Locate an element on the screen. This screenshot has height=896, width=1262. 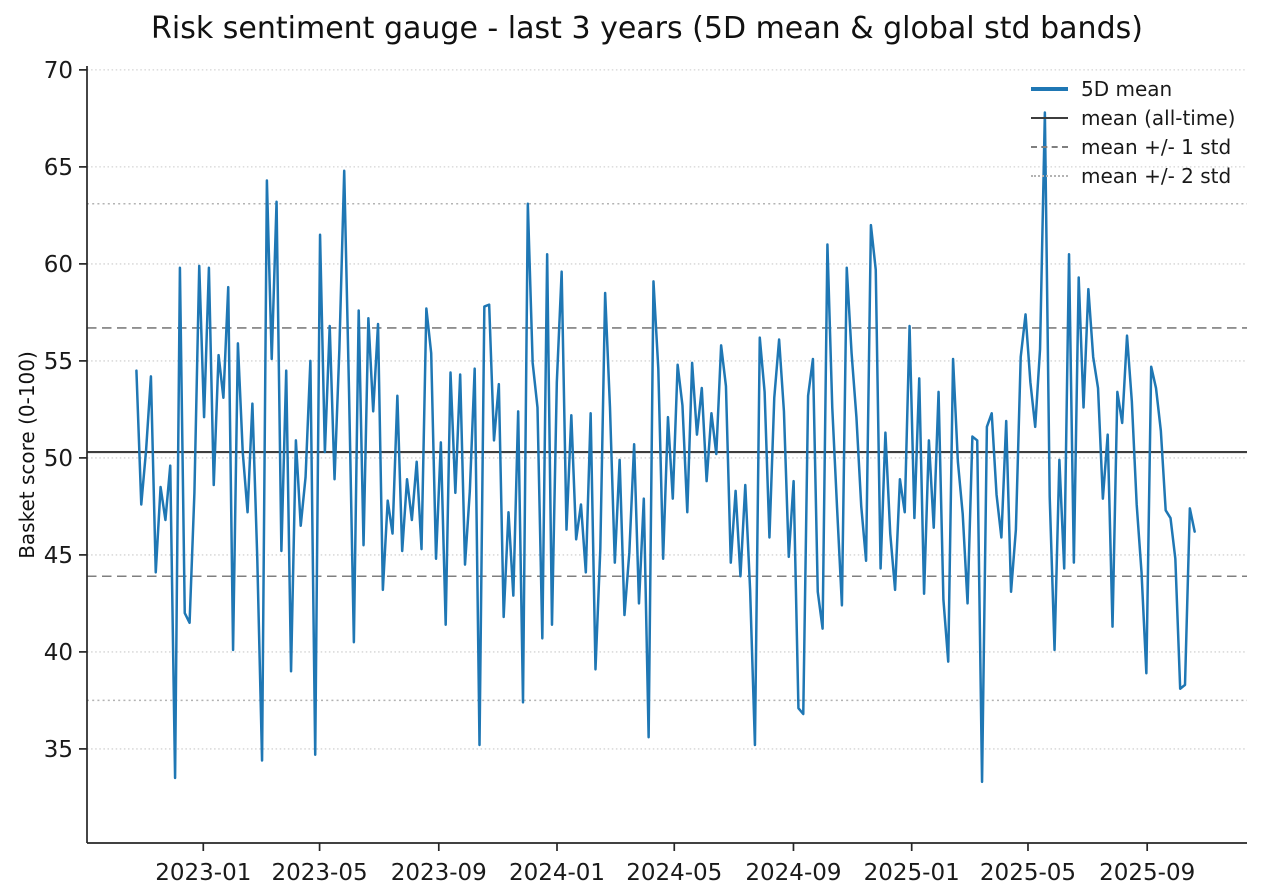
legend-swatch-solid-thick is located at coordinates (1049, 88).